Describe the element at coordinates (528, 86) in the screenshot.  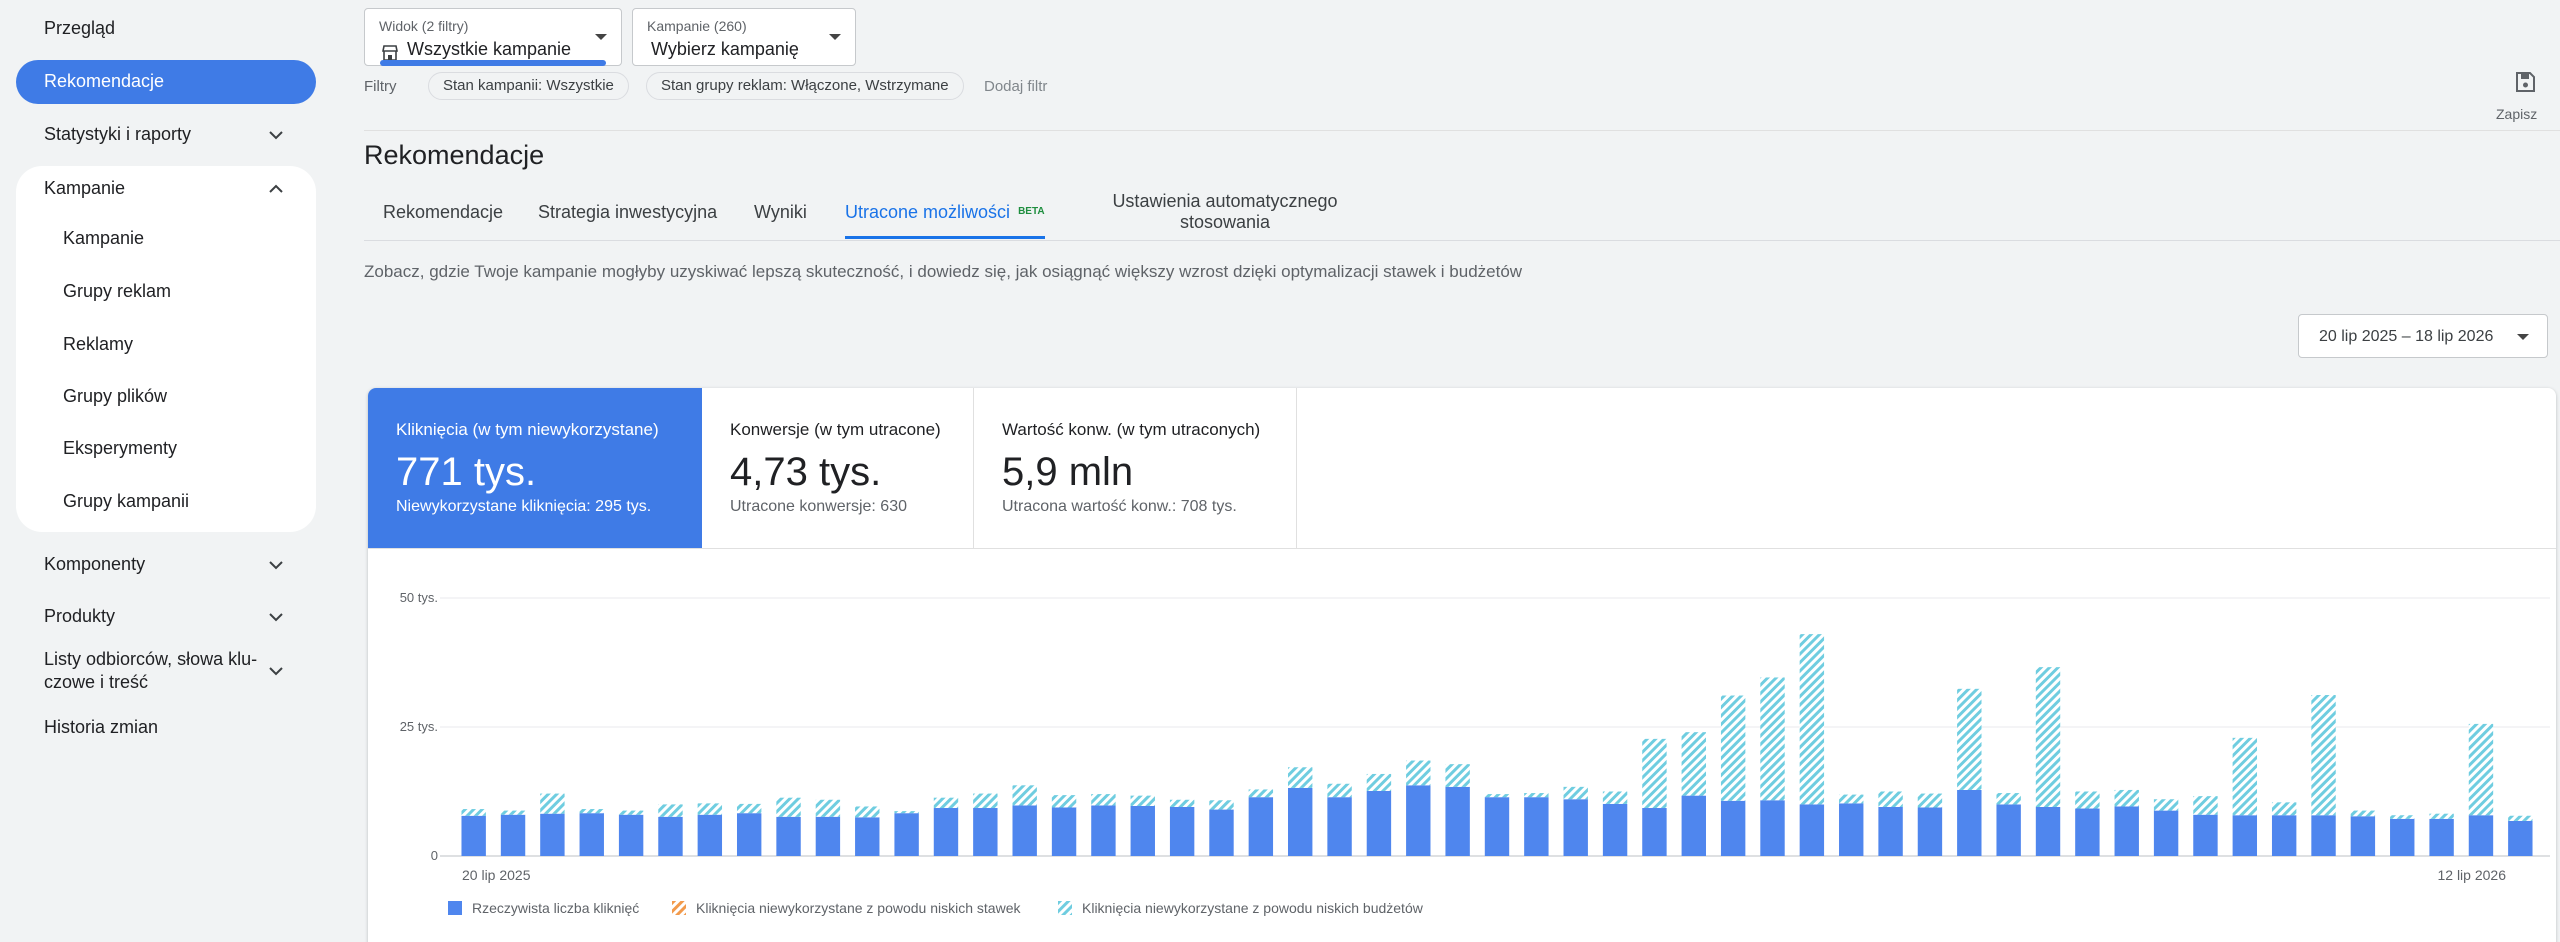
I see `filter-chip-campaign-status: Stan kampanii: Wszystkie` at that location.